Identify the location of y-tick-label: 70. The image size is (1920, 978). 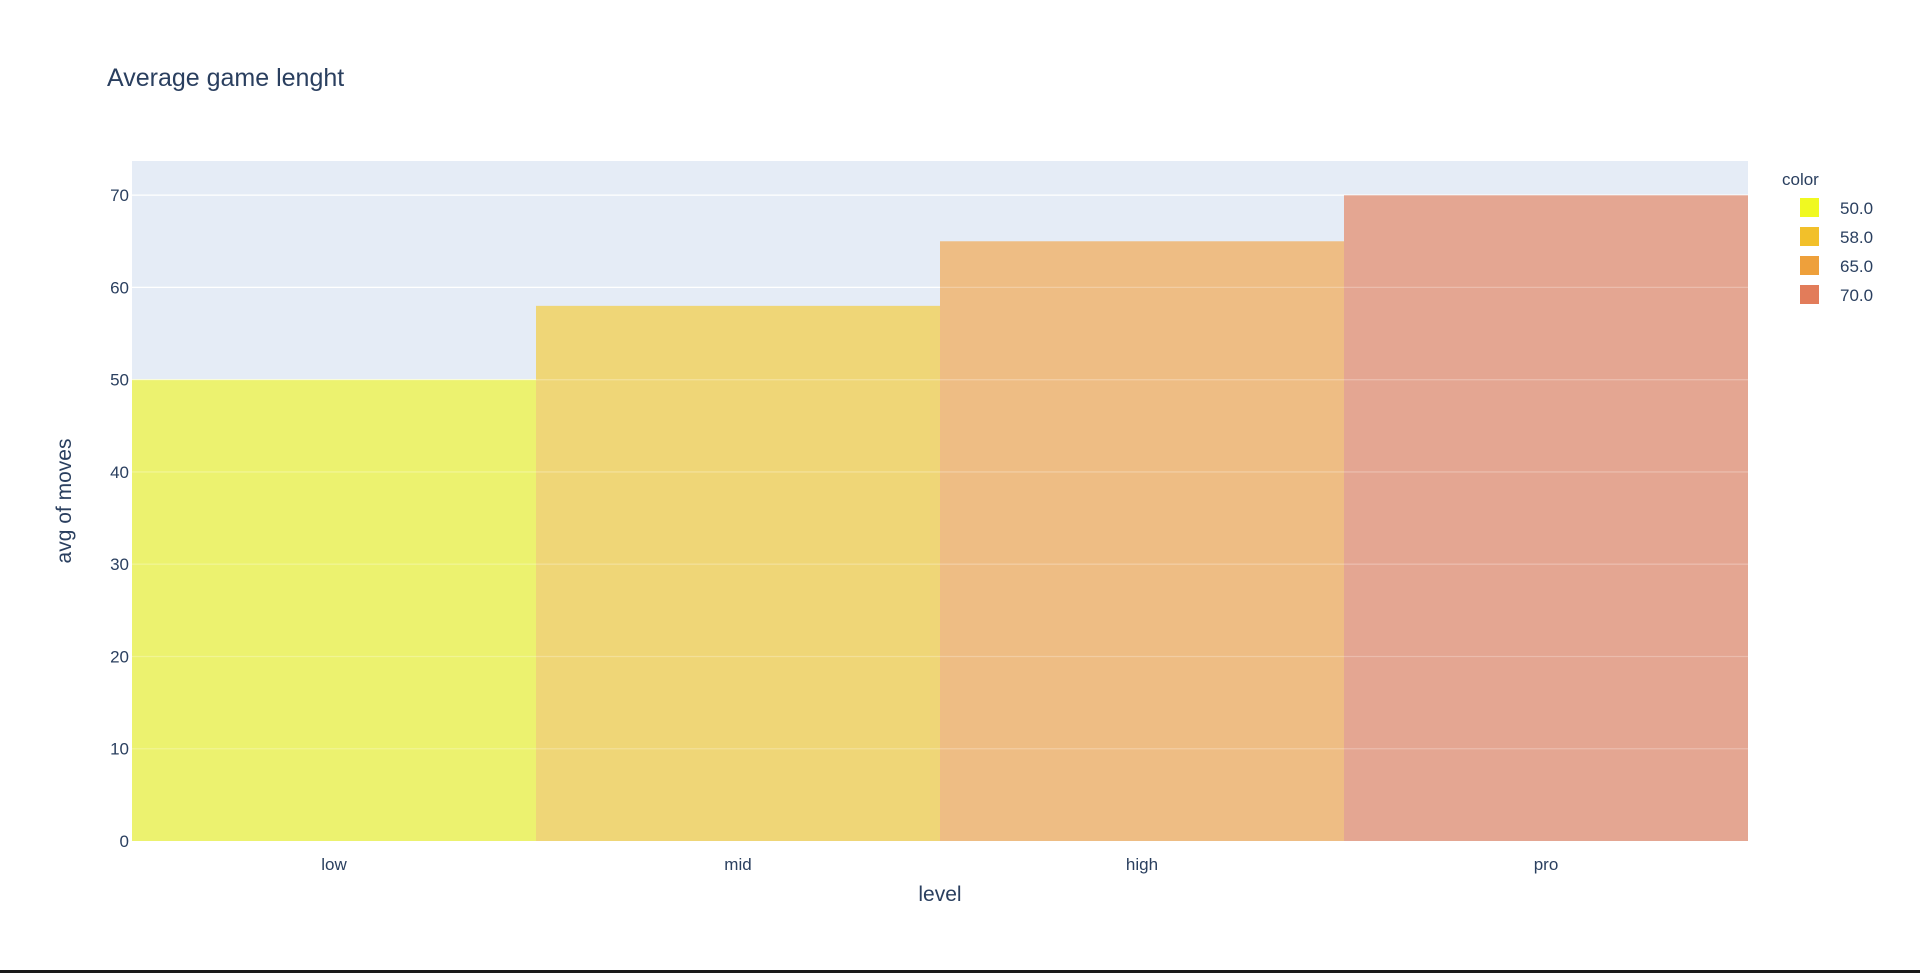
(119, 195).